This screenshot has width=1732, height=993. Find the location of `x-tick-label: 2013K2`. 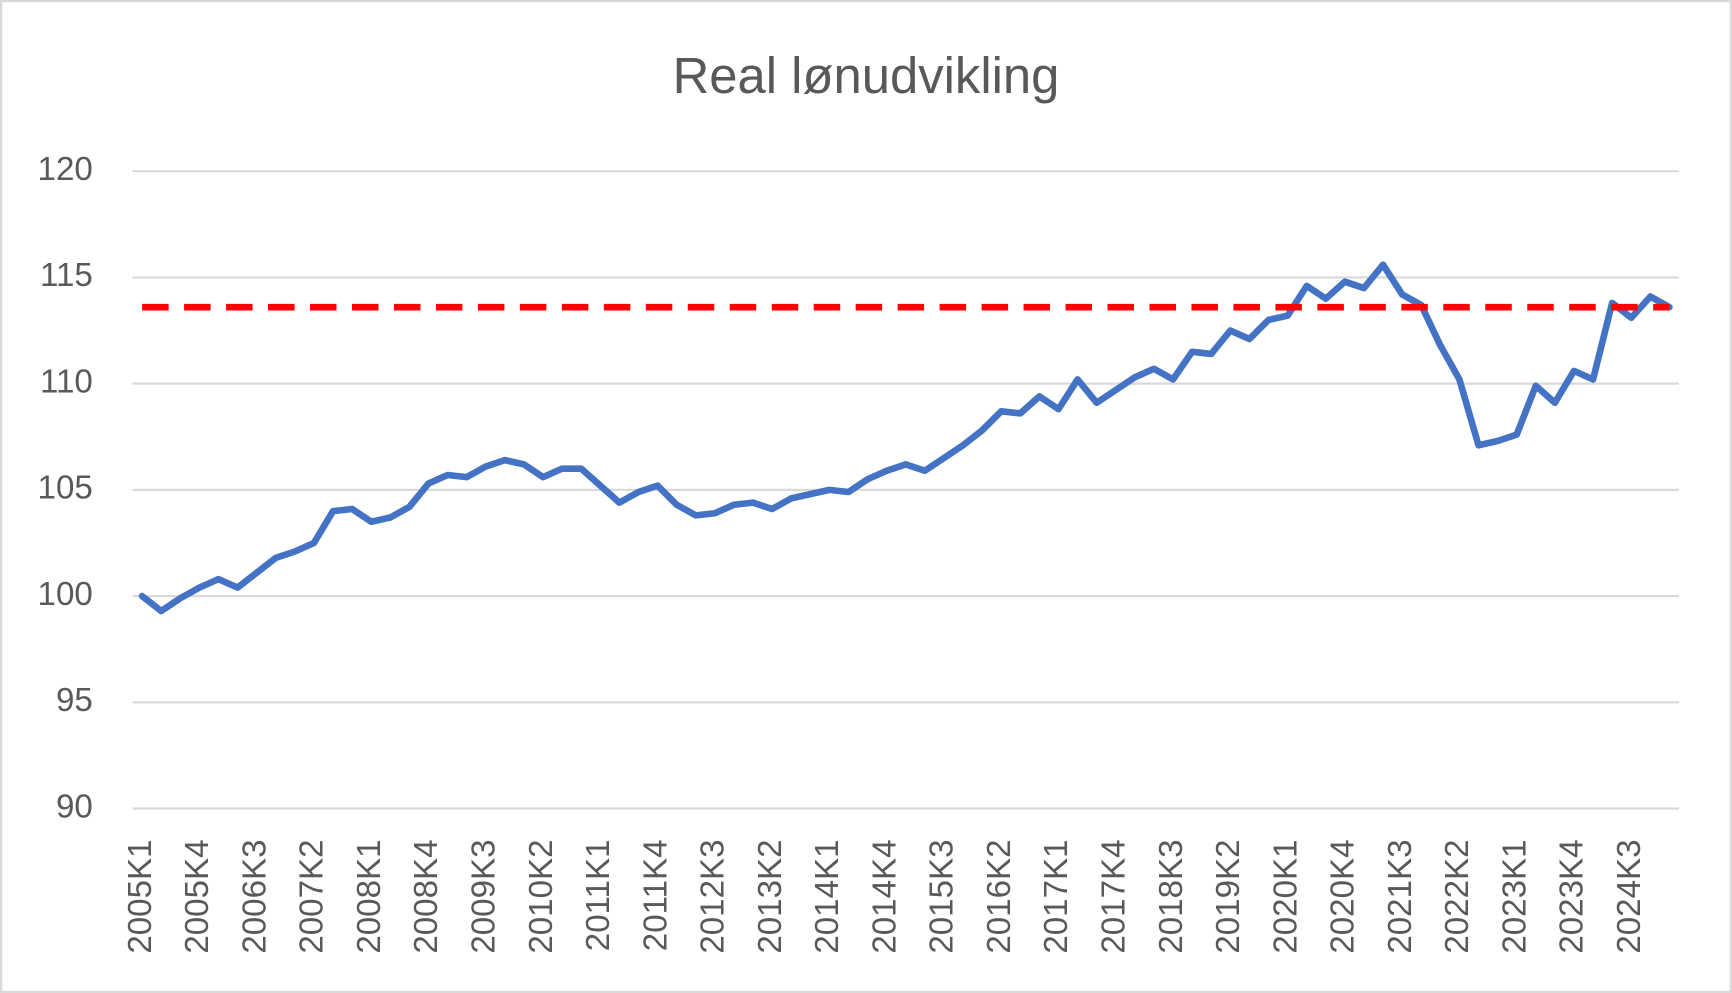

x-tick-label: 2013K2 is located at coordinates (770, 896).